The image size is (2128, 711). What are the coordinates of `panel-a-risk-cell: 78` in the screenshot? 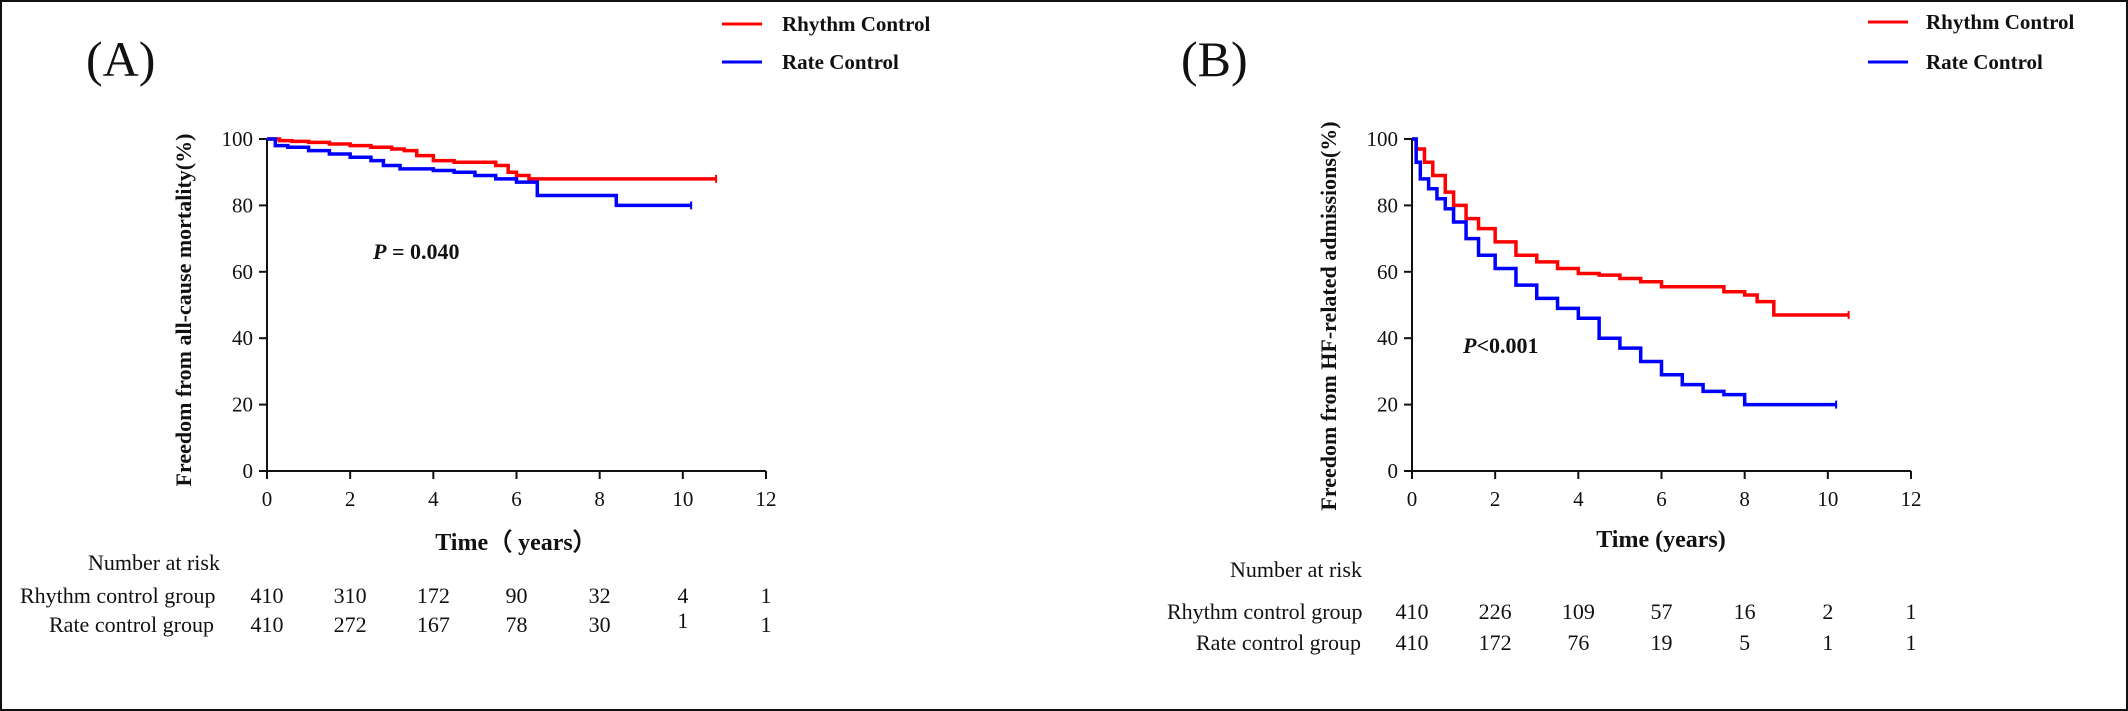 It's located at (517, 624).